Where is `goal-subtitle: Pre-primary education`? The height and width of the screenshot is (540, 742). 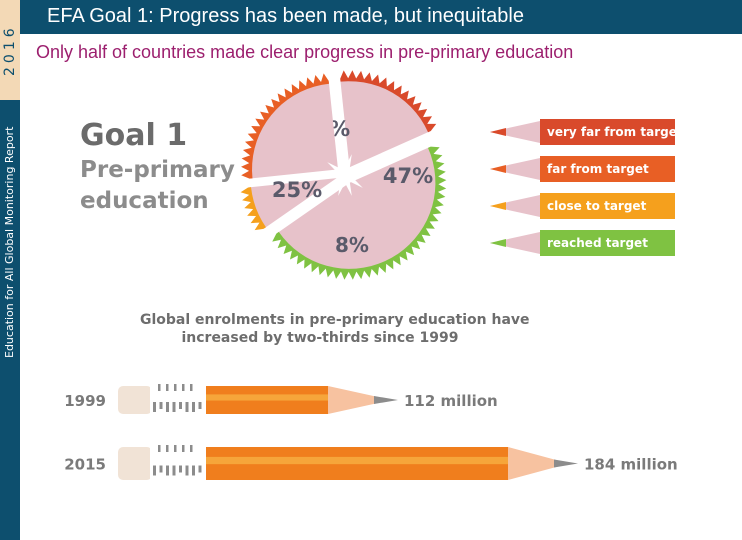
goal-subtitle: Pre-primary education is located at coordinates (157, 186).